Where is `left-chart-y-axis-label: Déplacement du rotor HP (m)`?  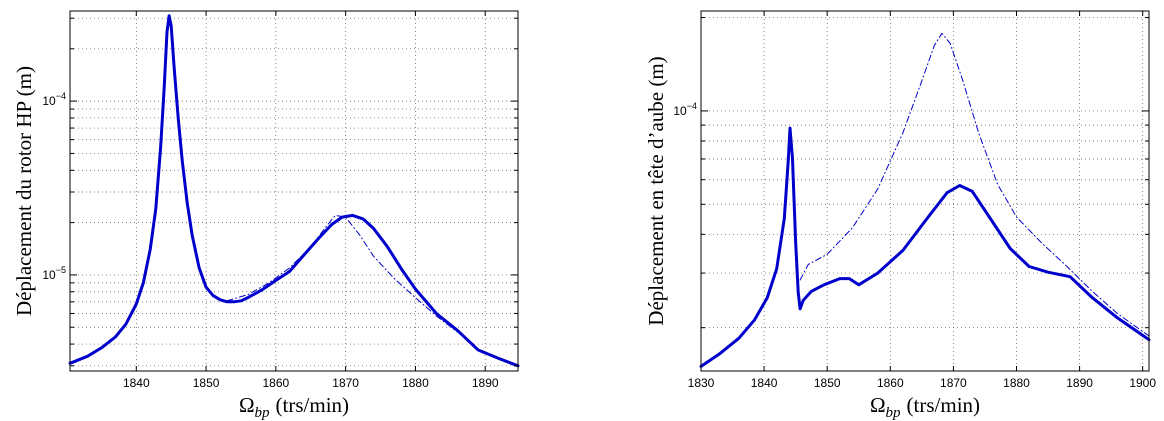
left-chart-y-axis-label: Déplacement du rotor HP (m) is located at coordinates (24, 191).